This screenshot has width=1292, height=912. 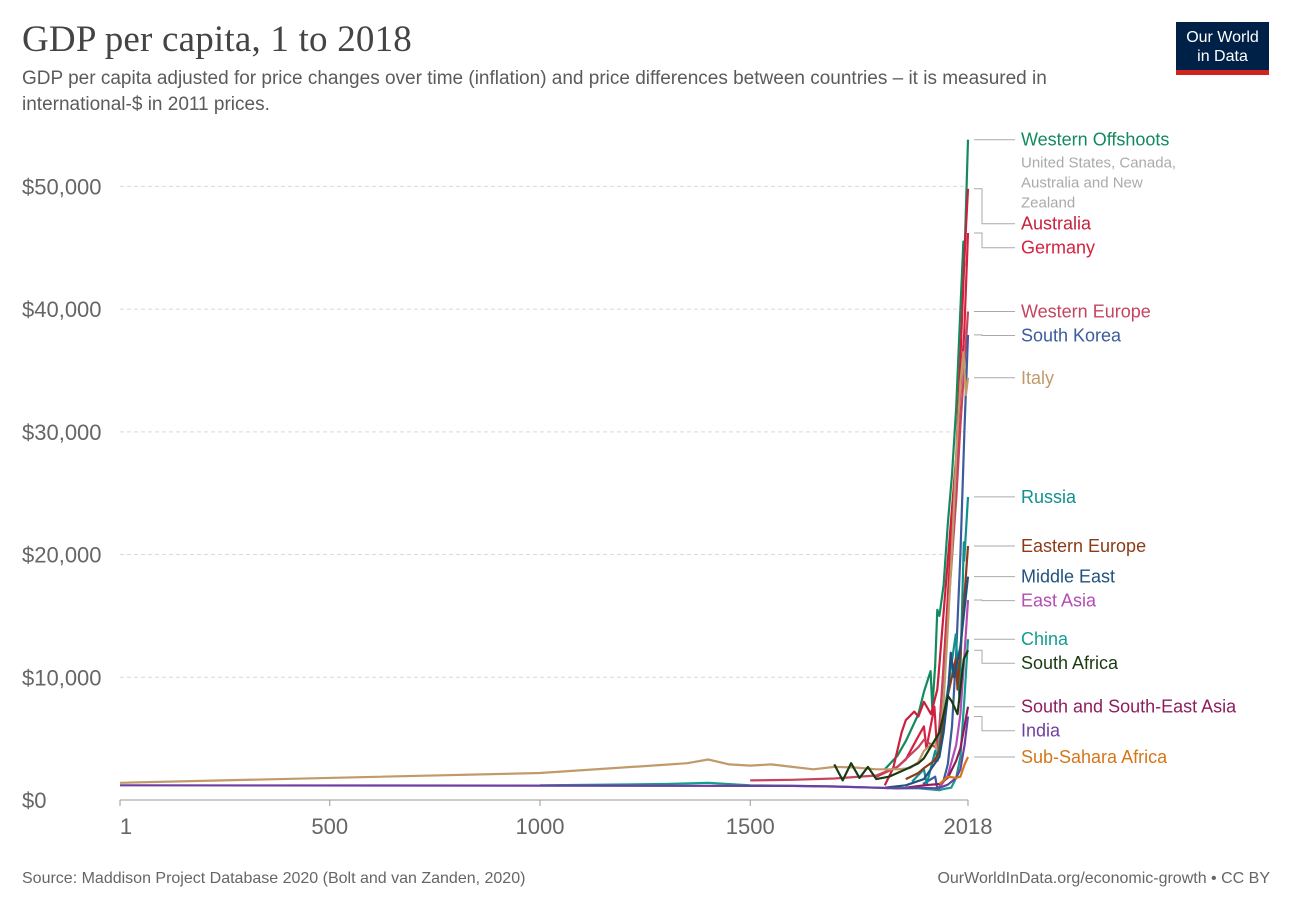 I want to click on series-label-china: China, so click(x=1045, y=639).